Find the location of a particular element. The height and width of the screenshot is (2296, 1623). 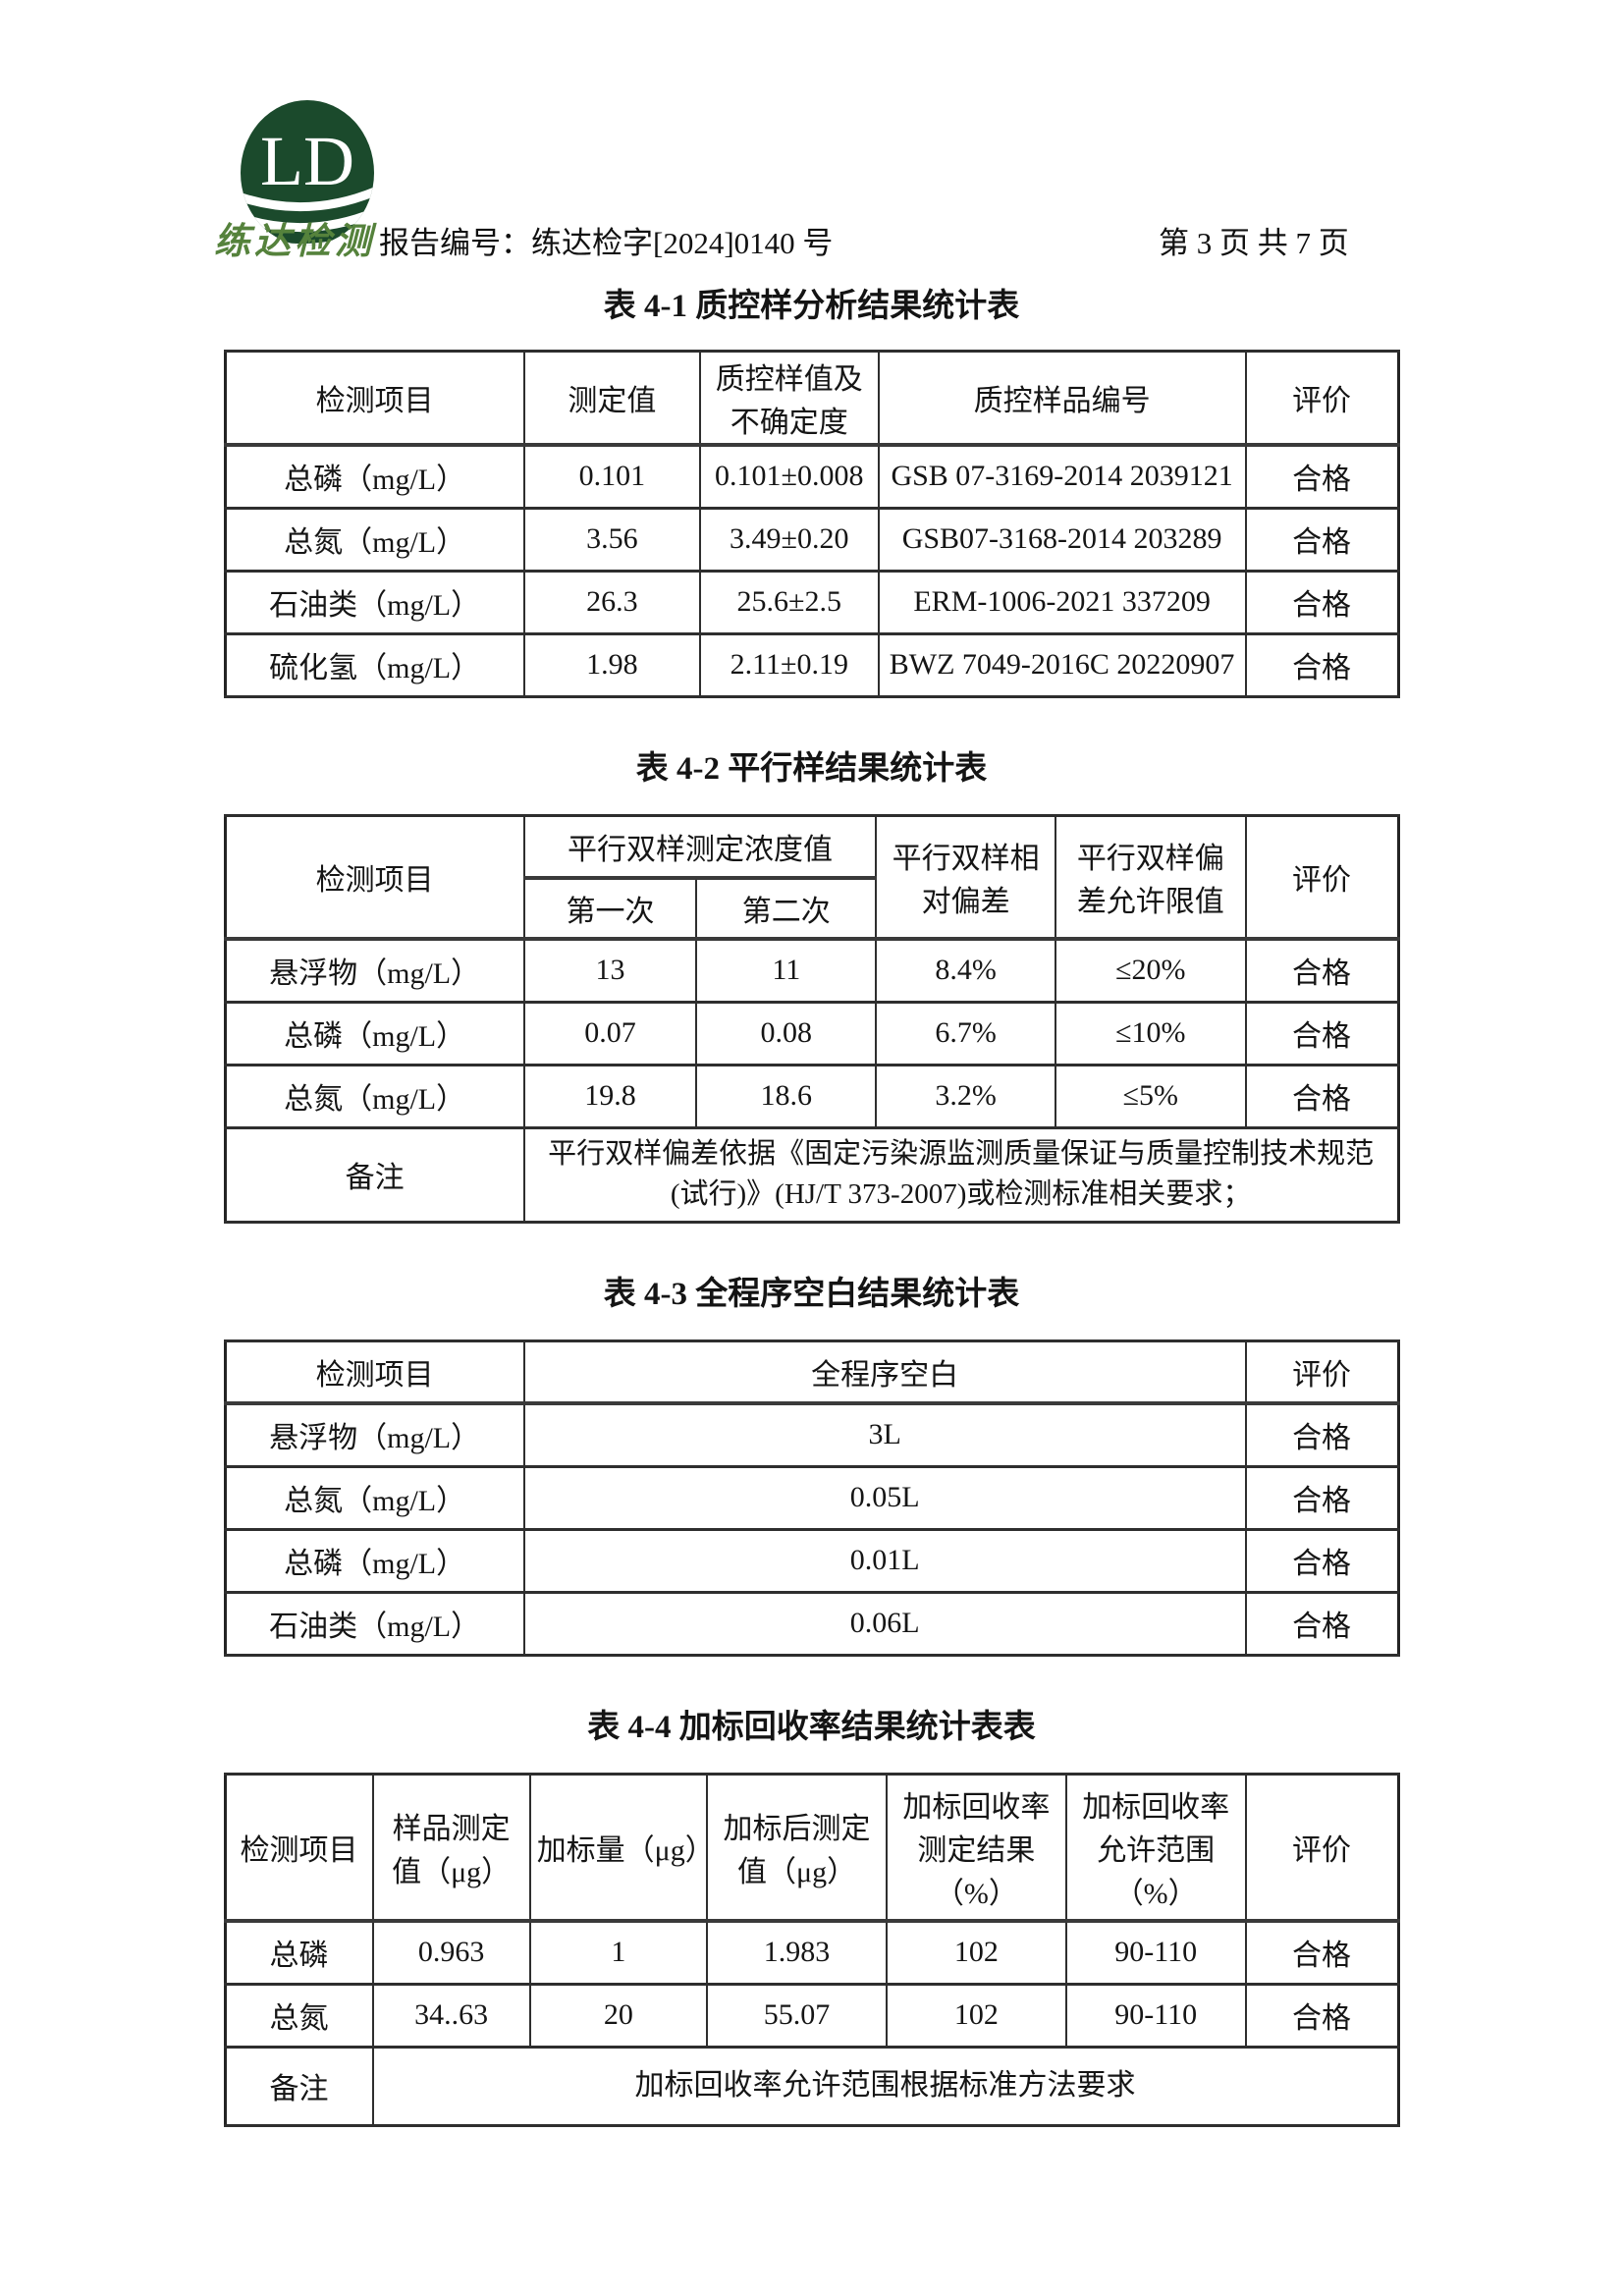

table-cell: 0.05L is located at coordinates (884, 1497).